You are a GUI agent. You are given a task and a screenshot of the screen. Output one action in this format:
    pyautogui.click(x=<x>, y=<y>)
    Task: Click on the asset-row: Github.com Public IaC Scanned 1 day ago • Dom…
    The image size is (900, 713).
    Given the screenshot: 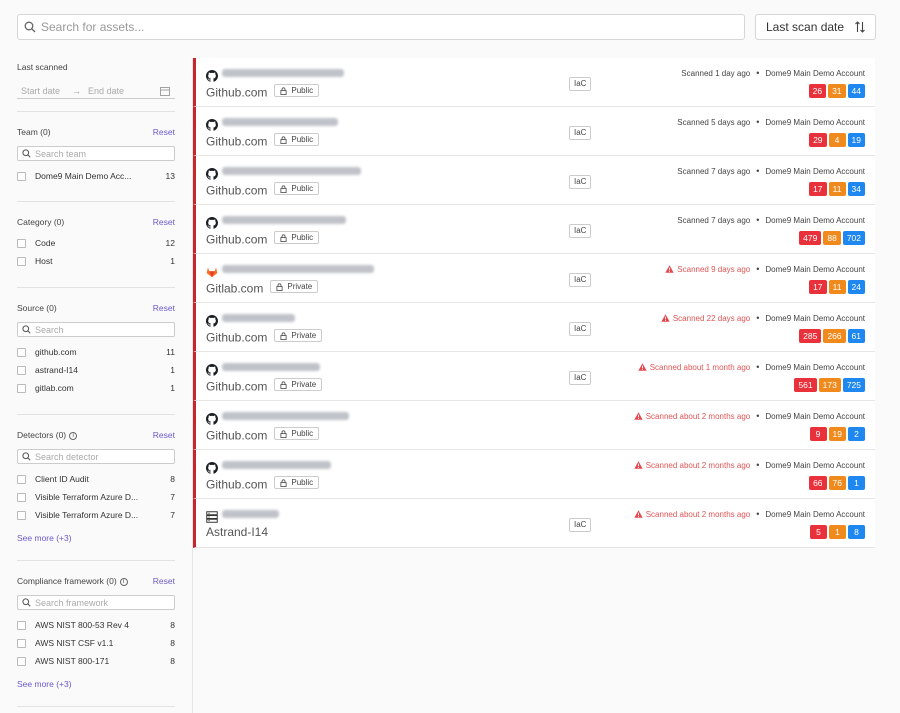 What is the action you would take?
    pyautogui.click(x=534, y=82)
    